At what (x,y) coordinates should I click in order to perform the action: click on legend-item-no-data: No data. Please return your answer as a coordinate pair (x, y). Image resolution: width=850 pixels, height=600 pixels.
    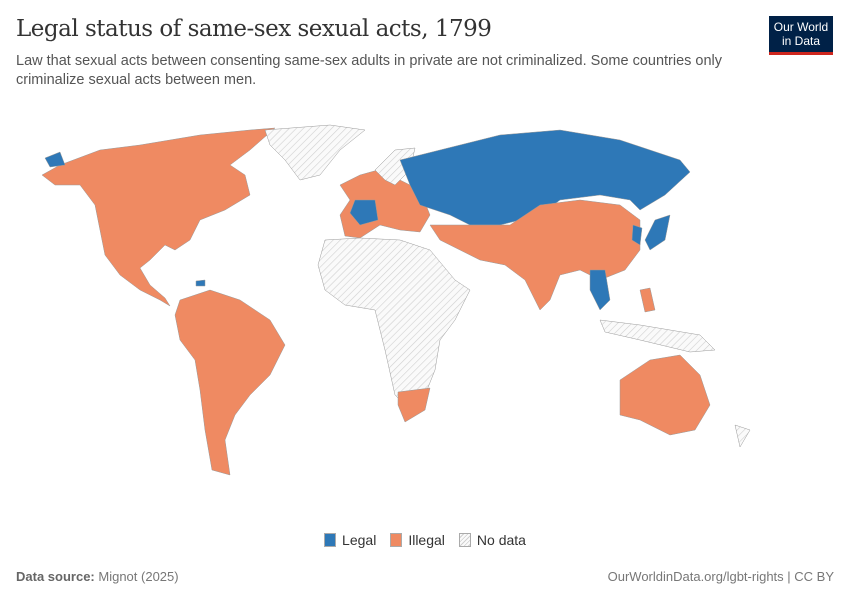
    Looking at the image, I should click on (492, 540).